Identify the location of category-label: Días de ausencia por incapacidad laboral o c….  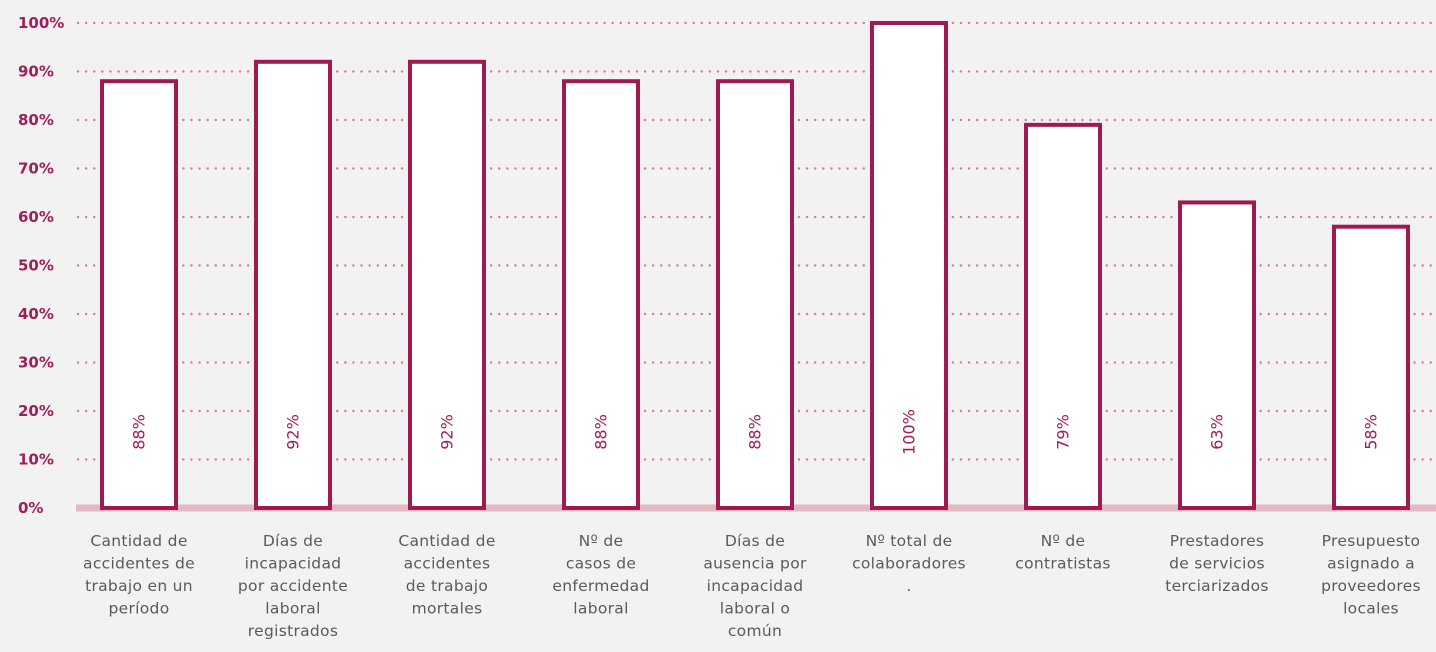
(755, 586).